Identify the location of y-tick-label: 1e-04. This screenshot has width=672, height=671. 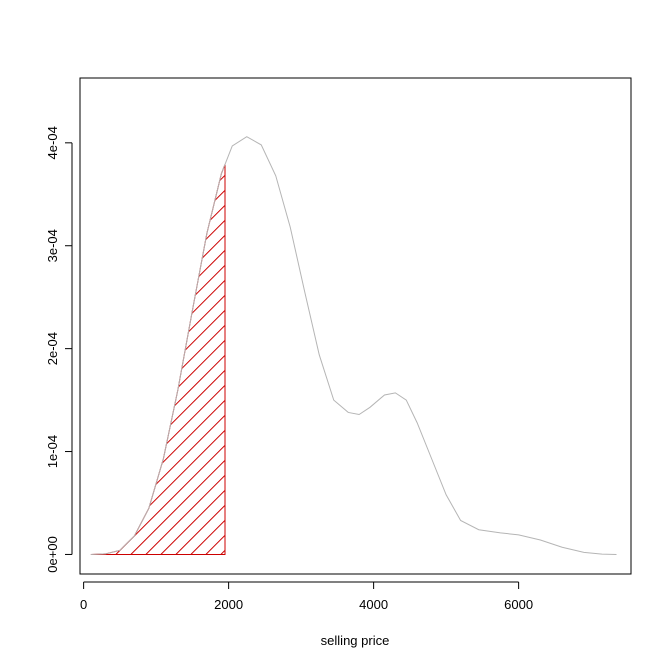
(52, 451).